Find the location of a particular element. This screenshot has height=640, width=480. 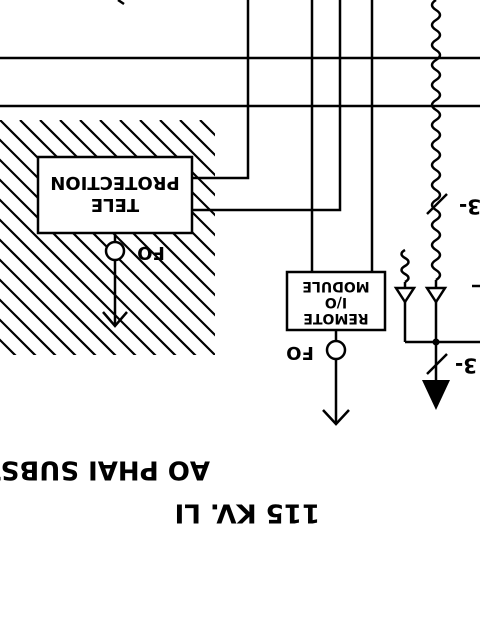

substation-name: AO PHAI SUBSTA is located at coordinates (105, 470).